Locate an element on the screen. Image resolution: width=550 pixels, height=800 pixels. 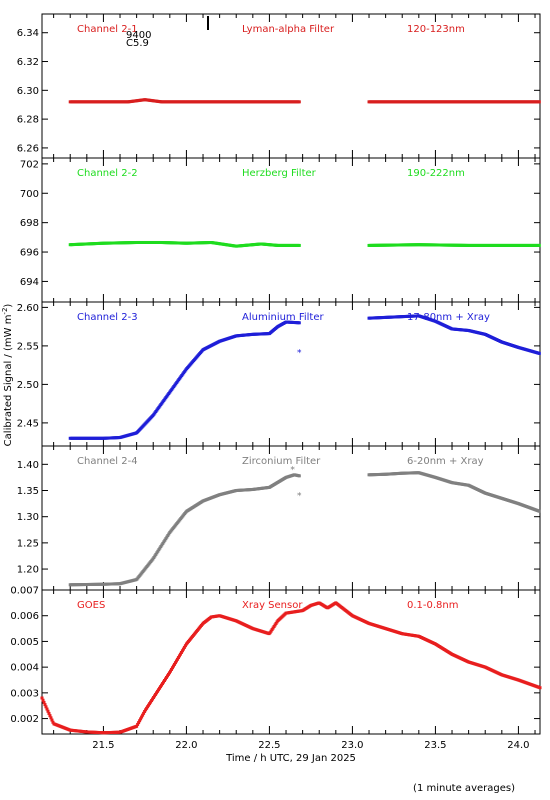
y-tick-label: 1.30 is located at coordinates (28, 517).